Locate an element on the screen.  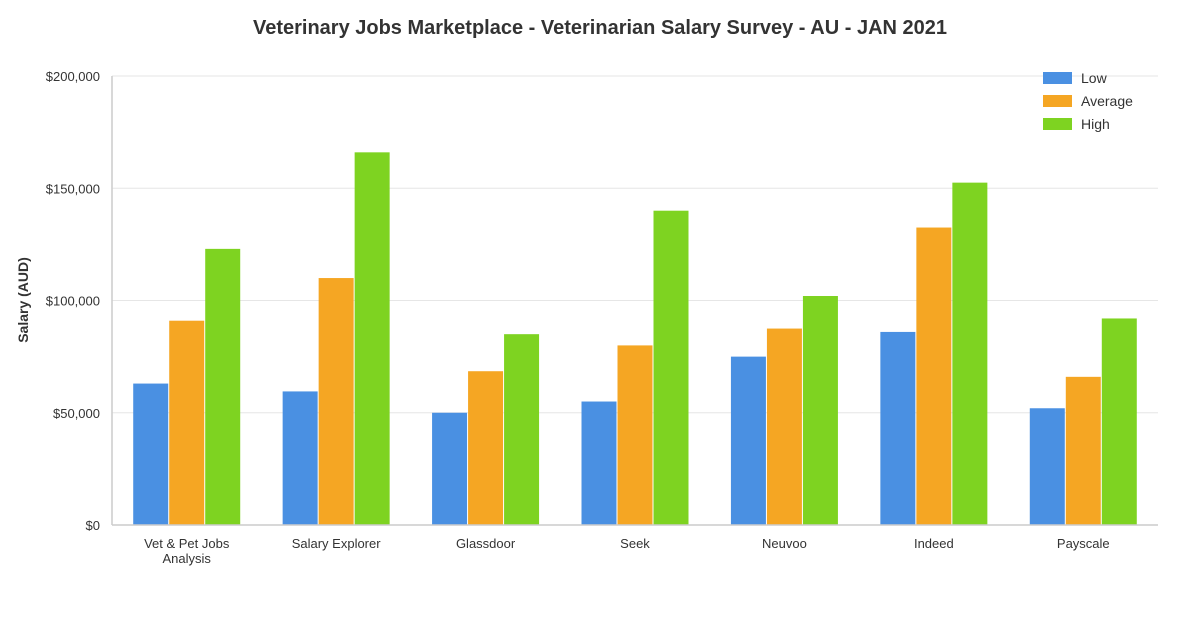
x-tick-line: Seek is located at coordinates (635, 543).